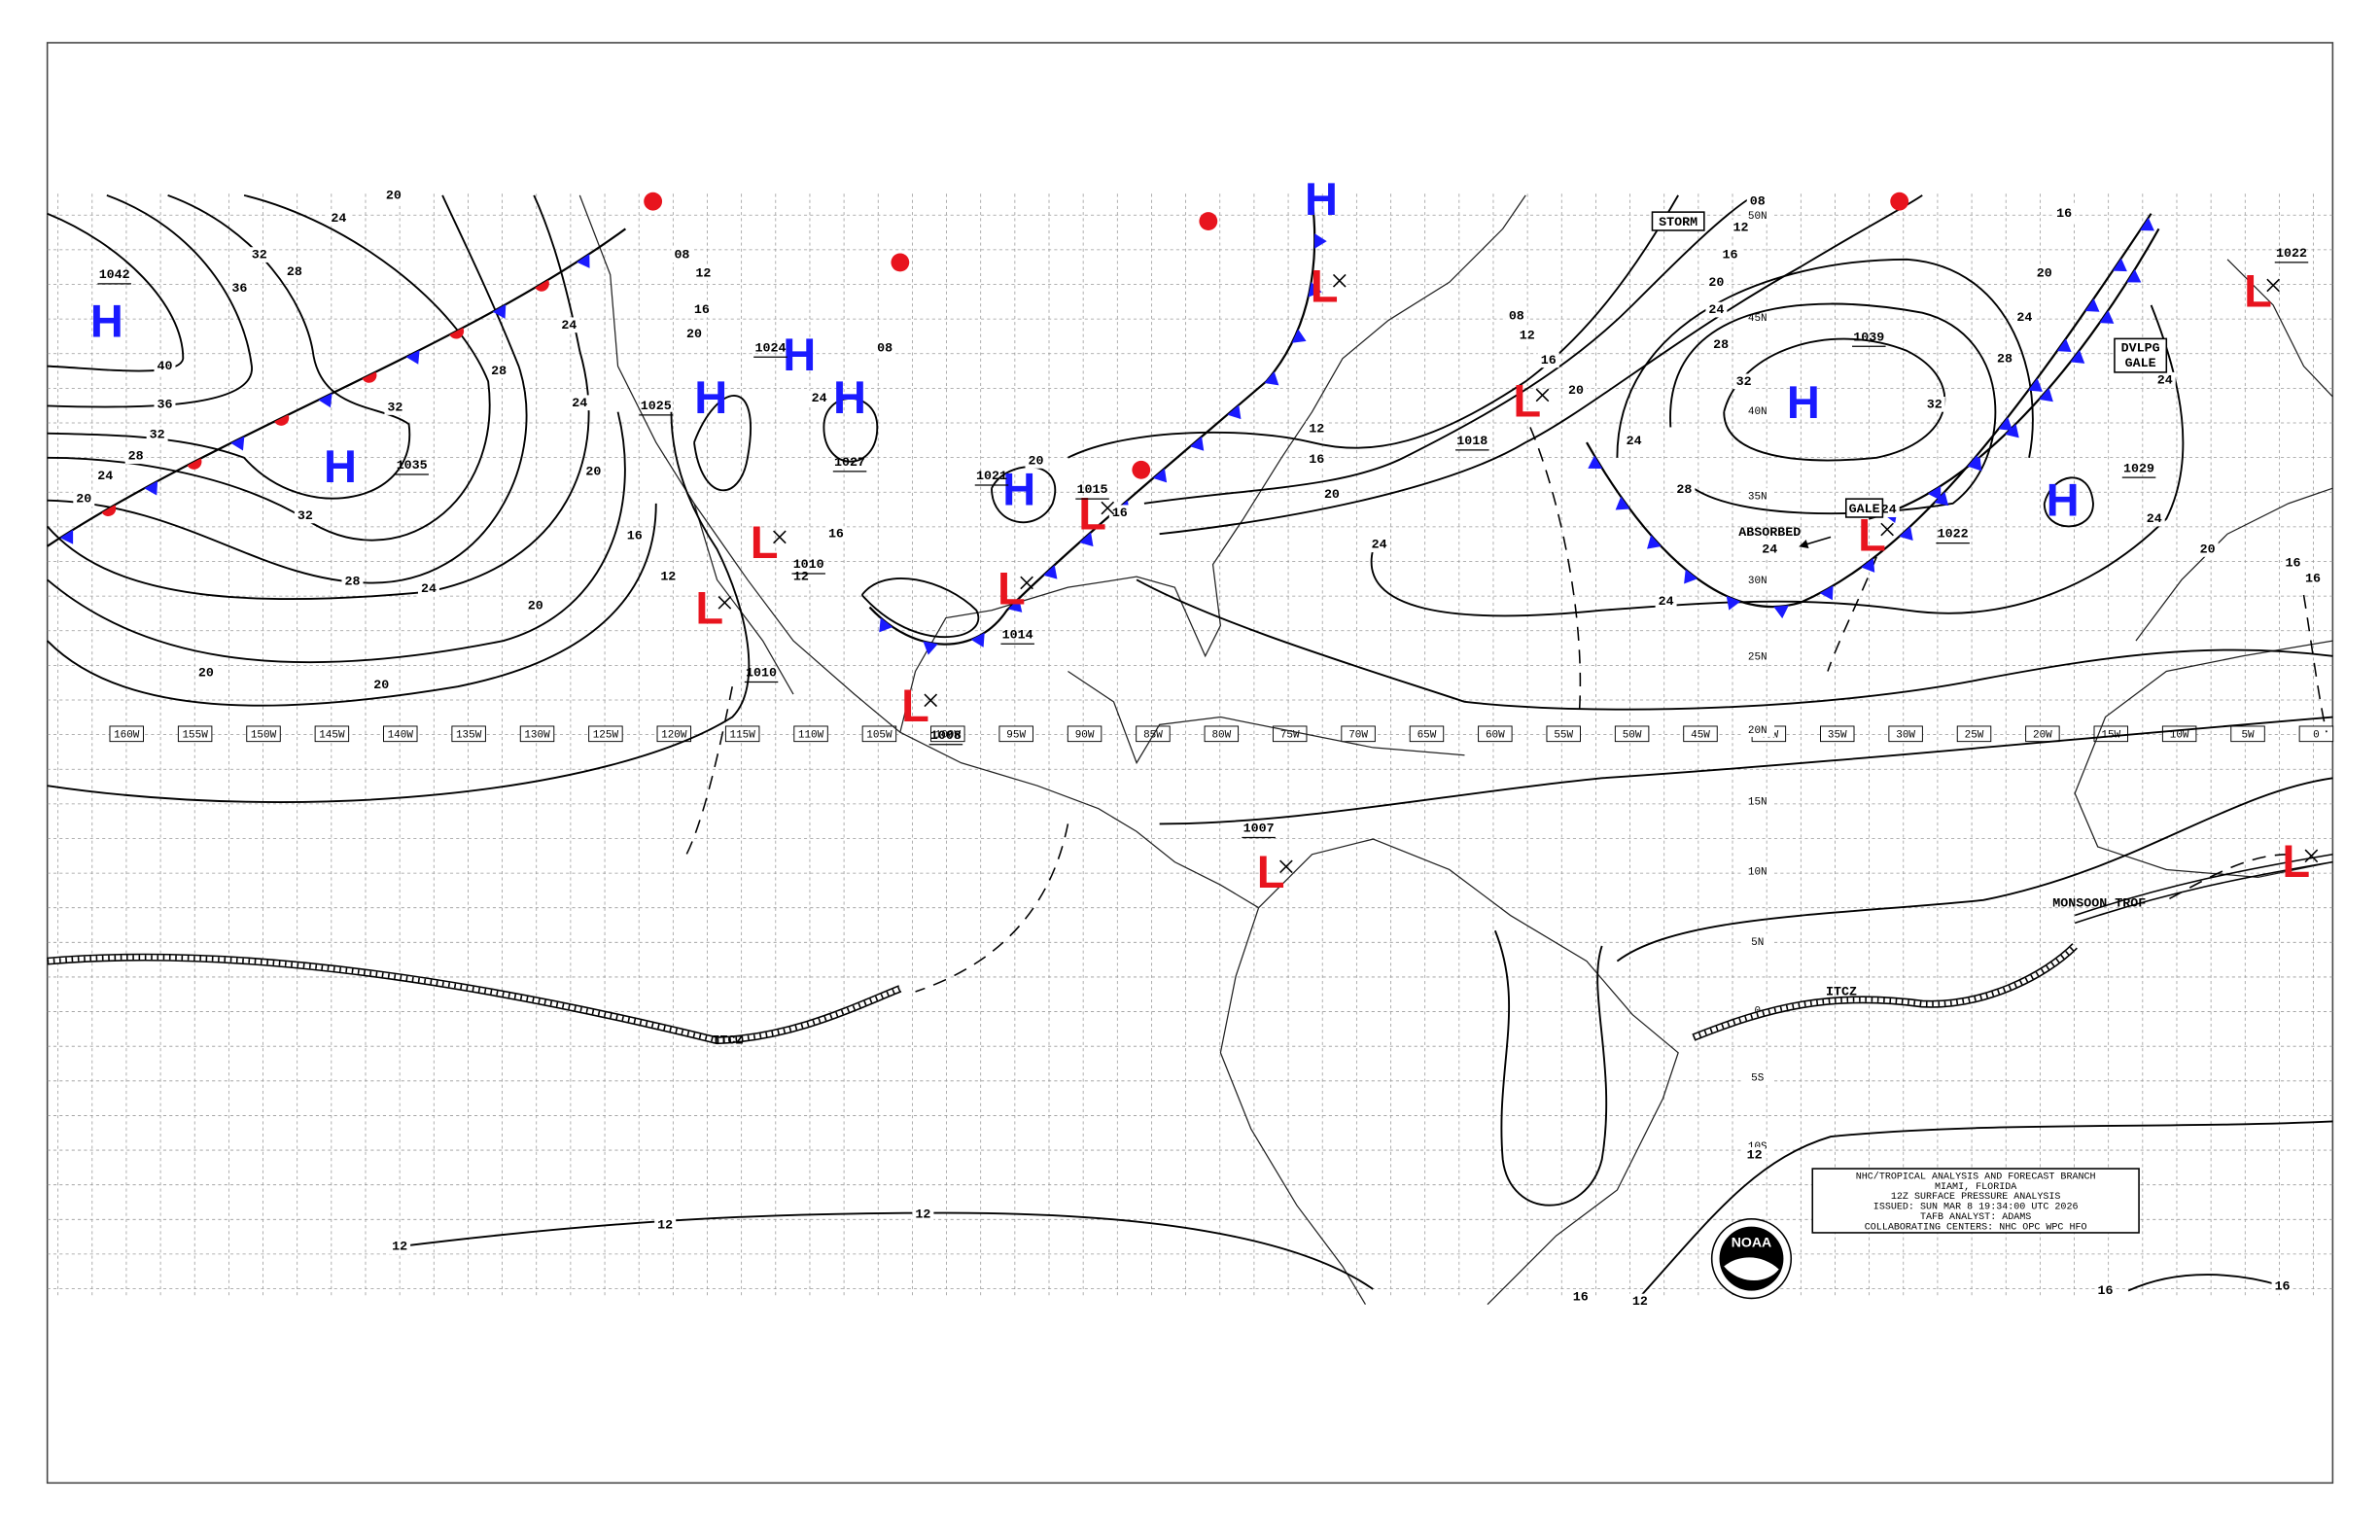  What do you see at coordinates (106, 321) in the screenshot?
I see `high-pressure-center: H` at bounding box center [106, 321].